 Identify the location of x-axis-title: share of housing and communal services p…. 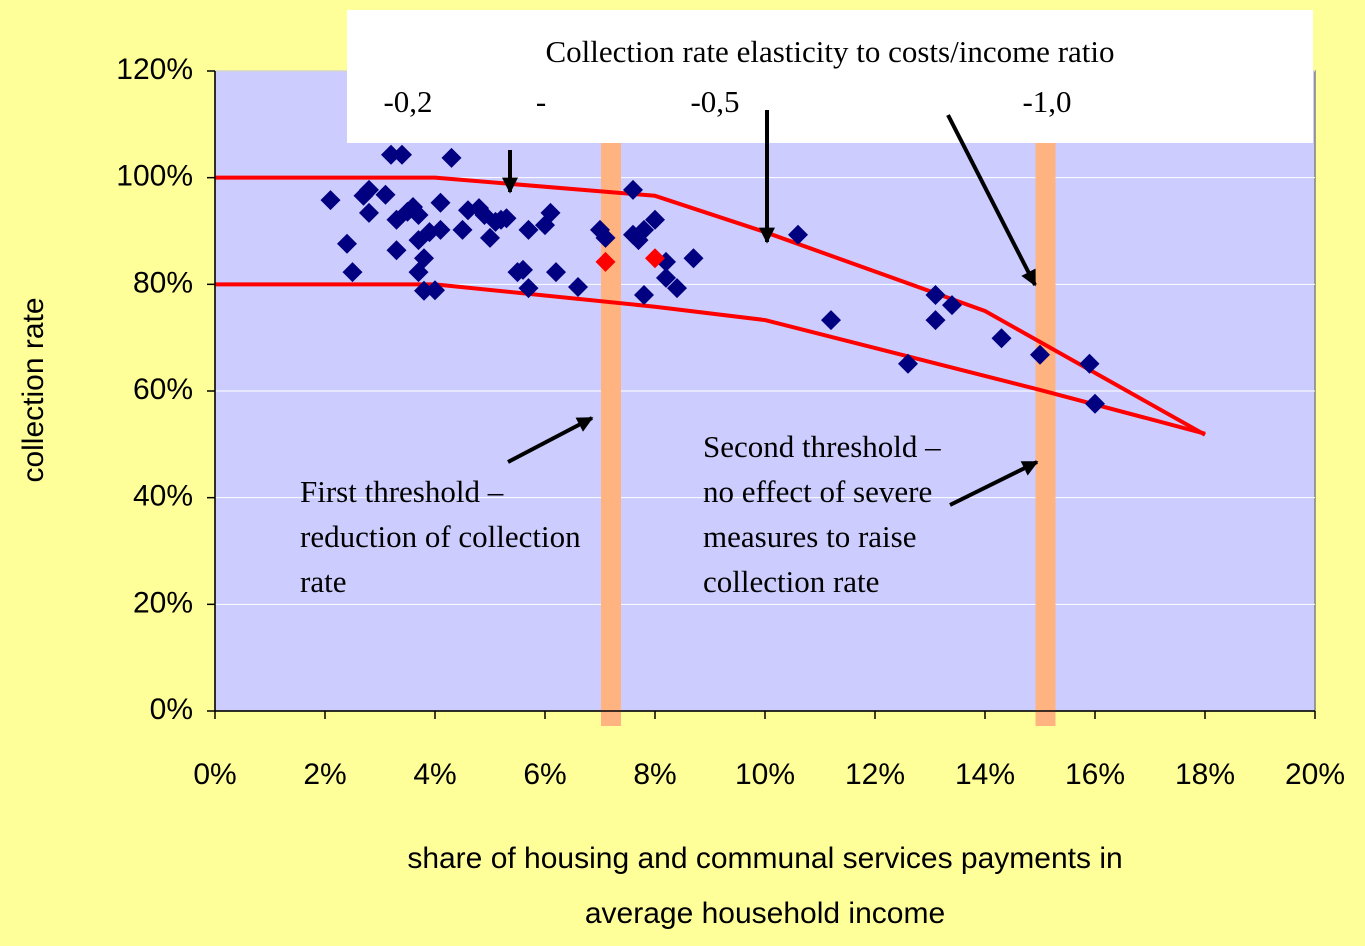
(764, 858).